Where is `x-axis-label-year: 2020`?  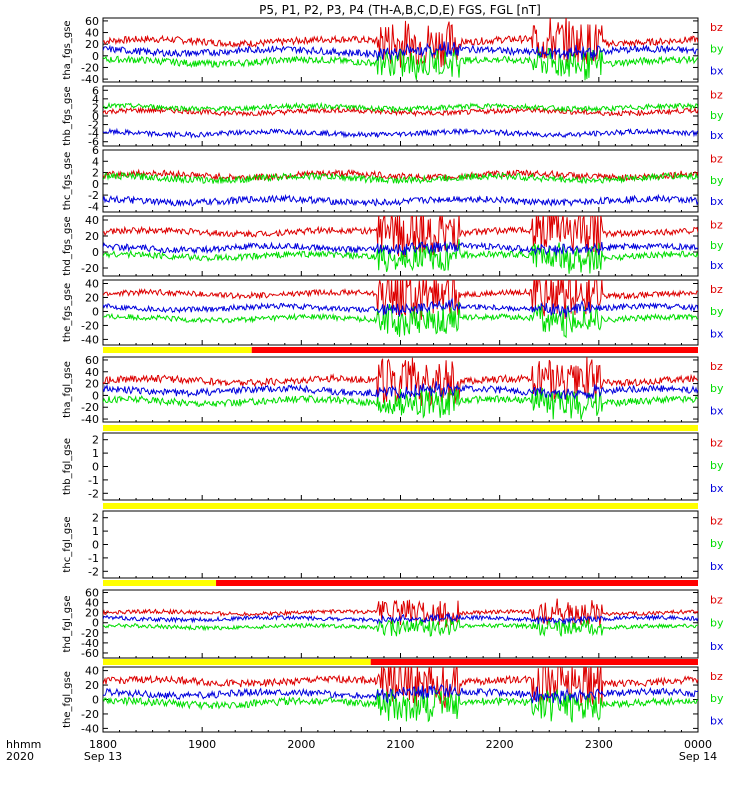
x-axis-label-year: 2020 is located at coordinates (20, 756).